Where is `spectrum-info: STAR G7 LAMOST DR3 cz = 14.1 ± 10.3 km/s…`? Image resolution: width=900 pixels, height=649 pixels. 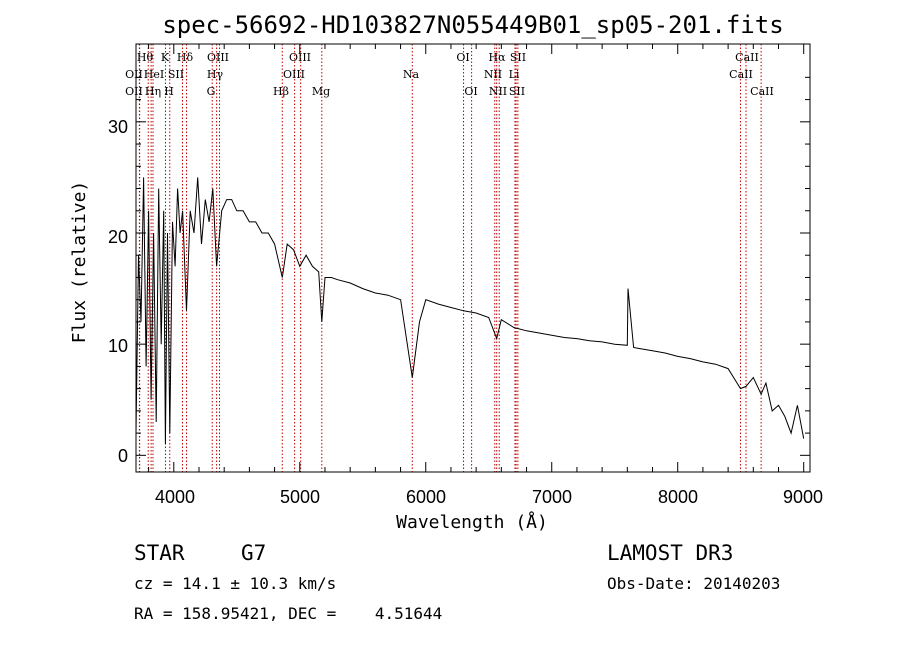
spectrum-info: STAR G7 LAMOST DR3 cz = 14.1 ± 10.3 km/s… is located at coordinates (457, 582).